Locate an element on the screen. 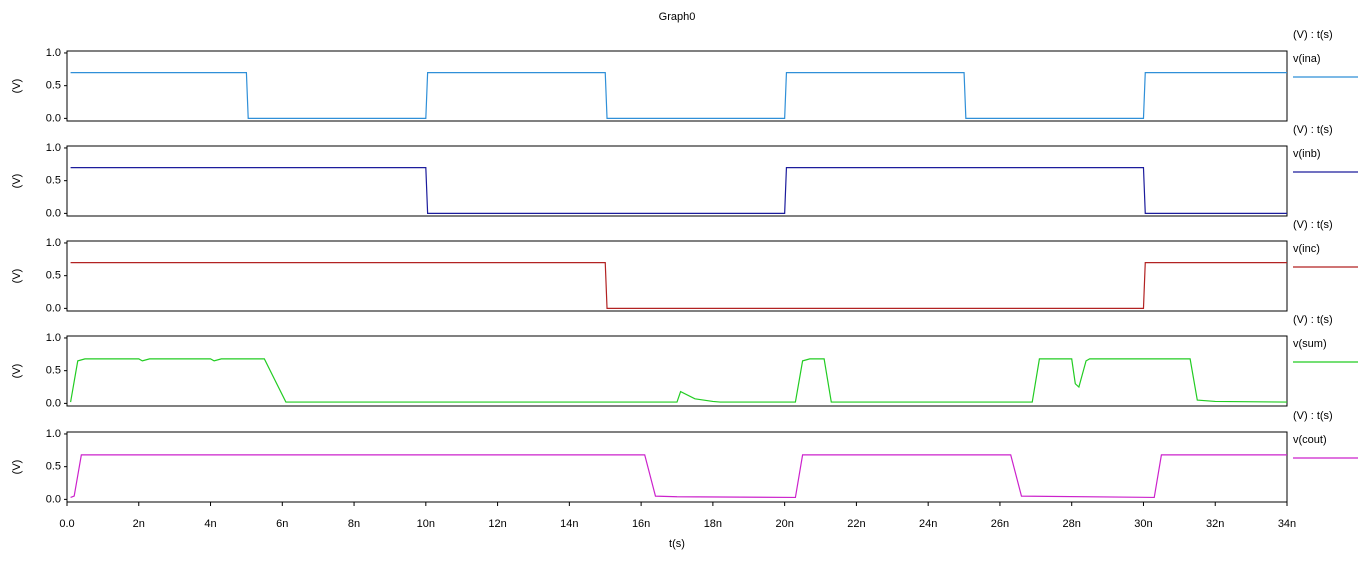 The width and height of the screenshot is (1366, 567). x-tick-label: 22n is located at coordinates (856, 524).